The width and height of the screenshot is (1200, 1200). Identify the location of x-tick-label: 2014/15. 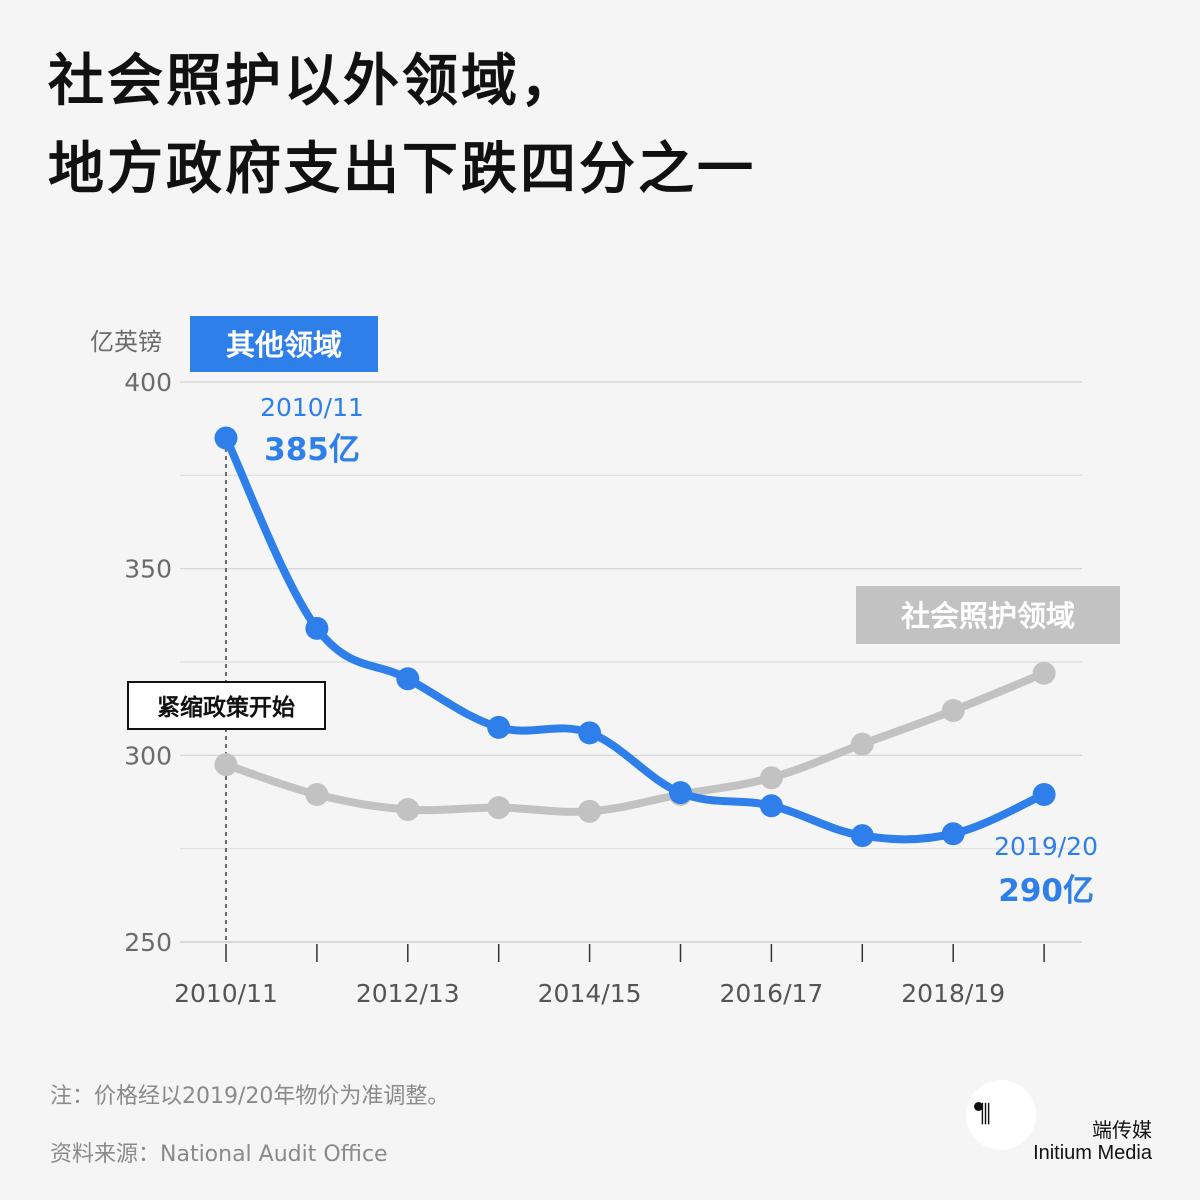
(590, 993).